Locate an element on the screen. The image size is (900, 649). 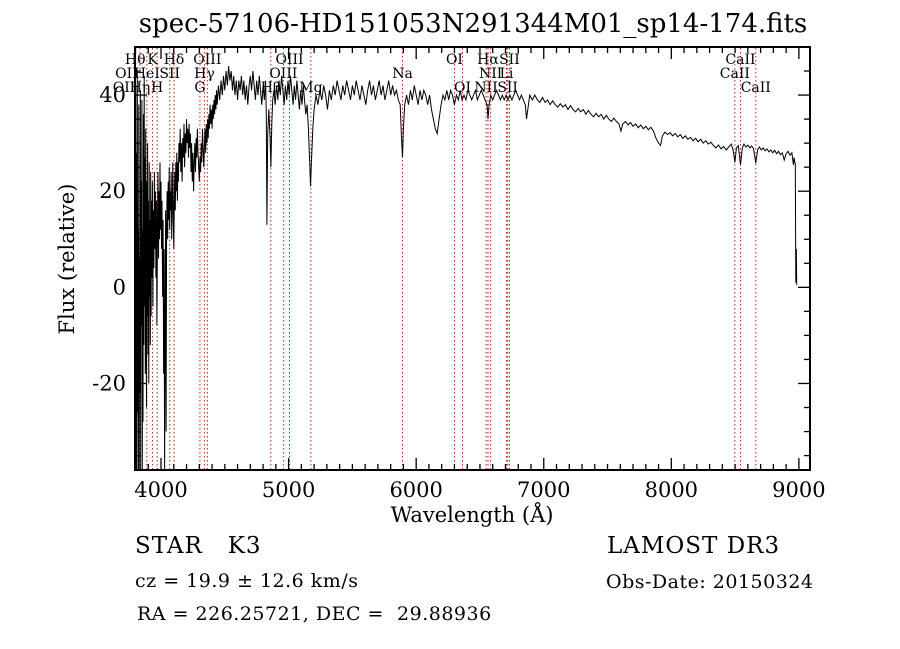
spectral-line-label: Hα is located at coordinates (488, 60).